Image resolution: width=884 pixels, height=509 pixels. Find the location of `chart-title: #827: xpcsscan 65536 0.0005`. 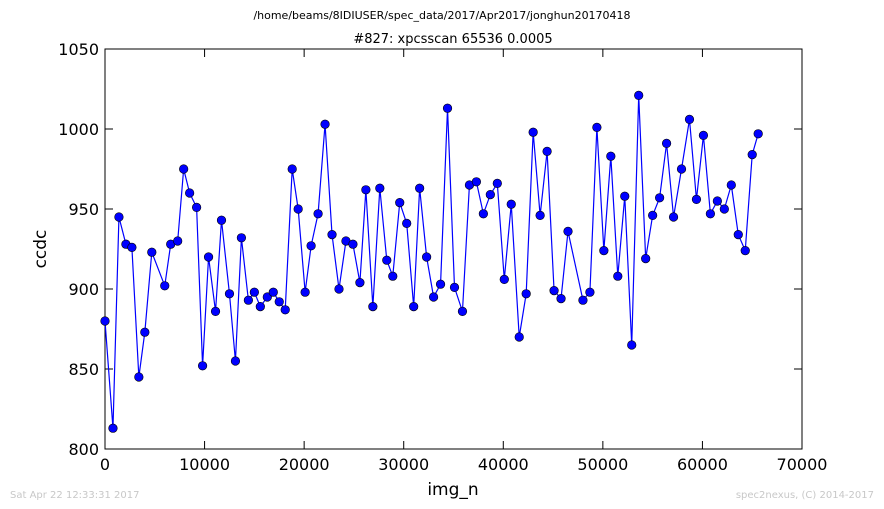

chart-title: #827: xpcsscan 65536 0.0005 is located at coordinates (452, 39).